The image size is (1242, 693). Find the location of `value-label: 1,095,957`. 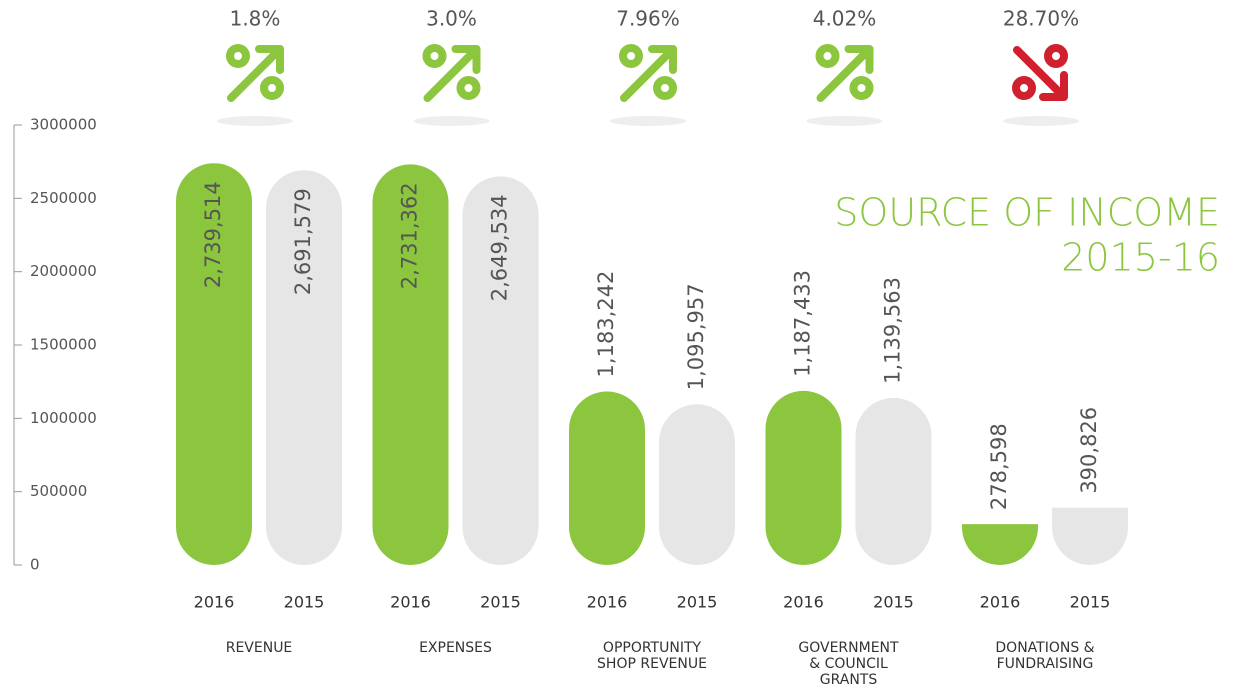

value-label: 1,095,957 is located at coordinates (696, 336).